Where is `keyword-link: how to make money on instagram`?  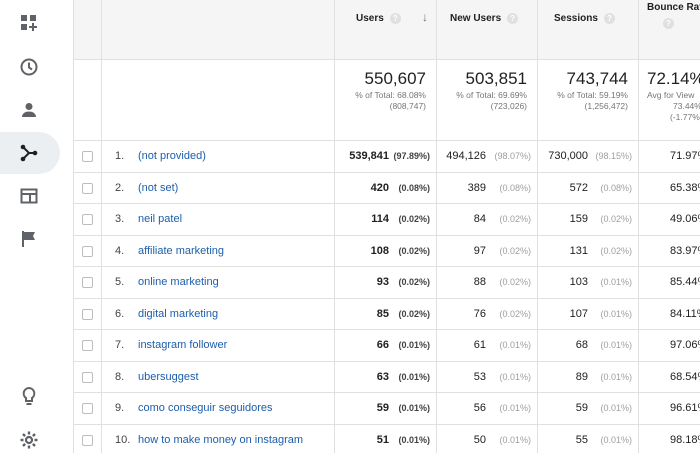 keyword-link: how to make money on instagram is located at coordinates (221, 439).